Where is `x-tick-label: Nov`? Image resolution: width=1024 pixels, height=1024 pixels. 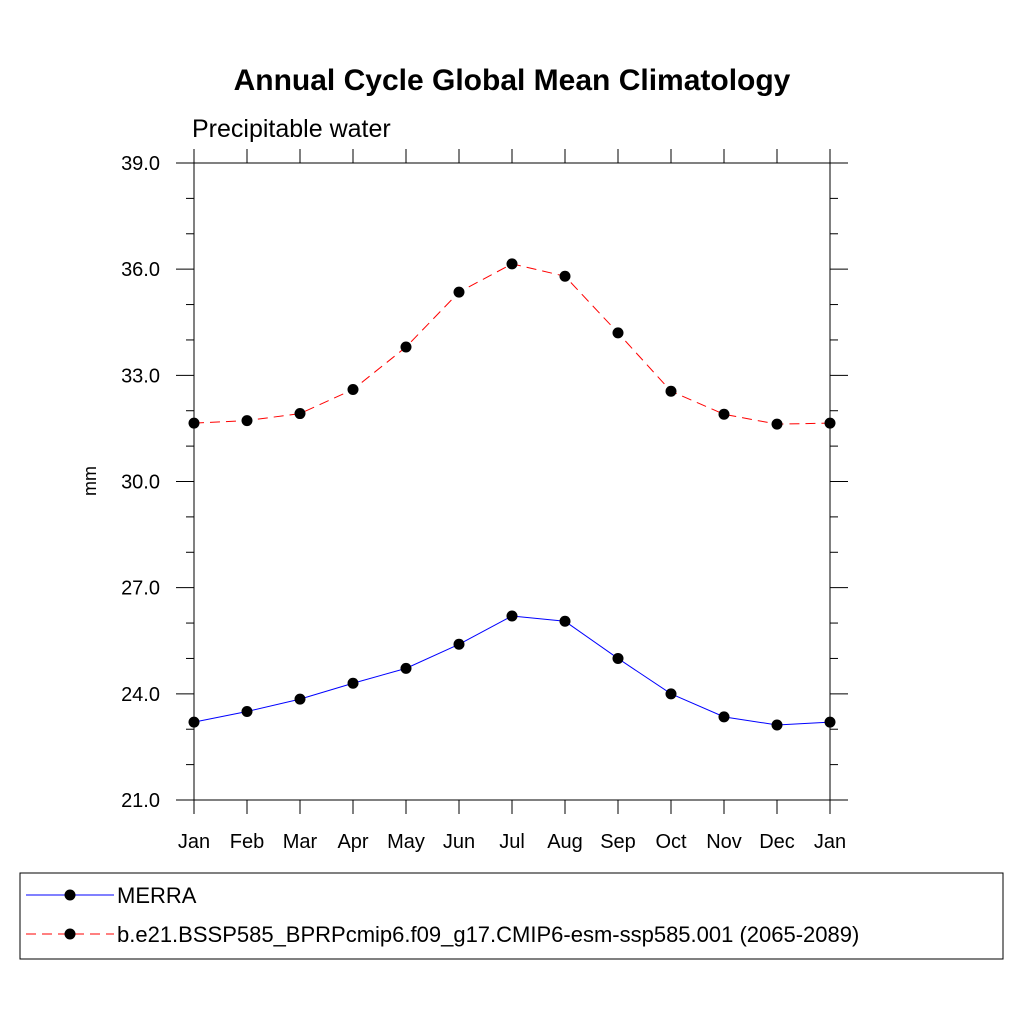 x-tick-label: Nov is located at coordinates (724, 842).